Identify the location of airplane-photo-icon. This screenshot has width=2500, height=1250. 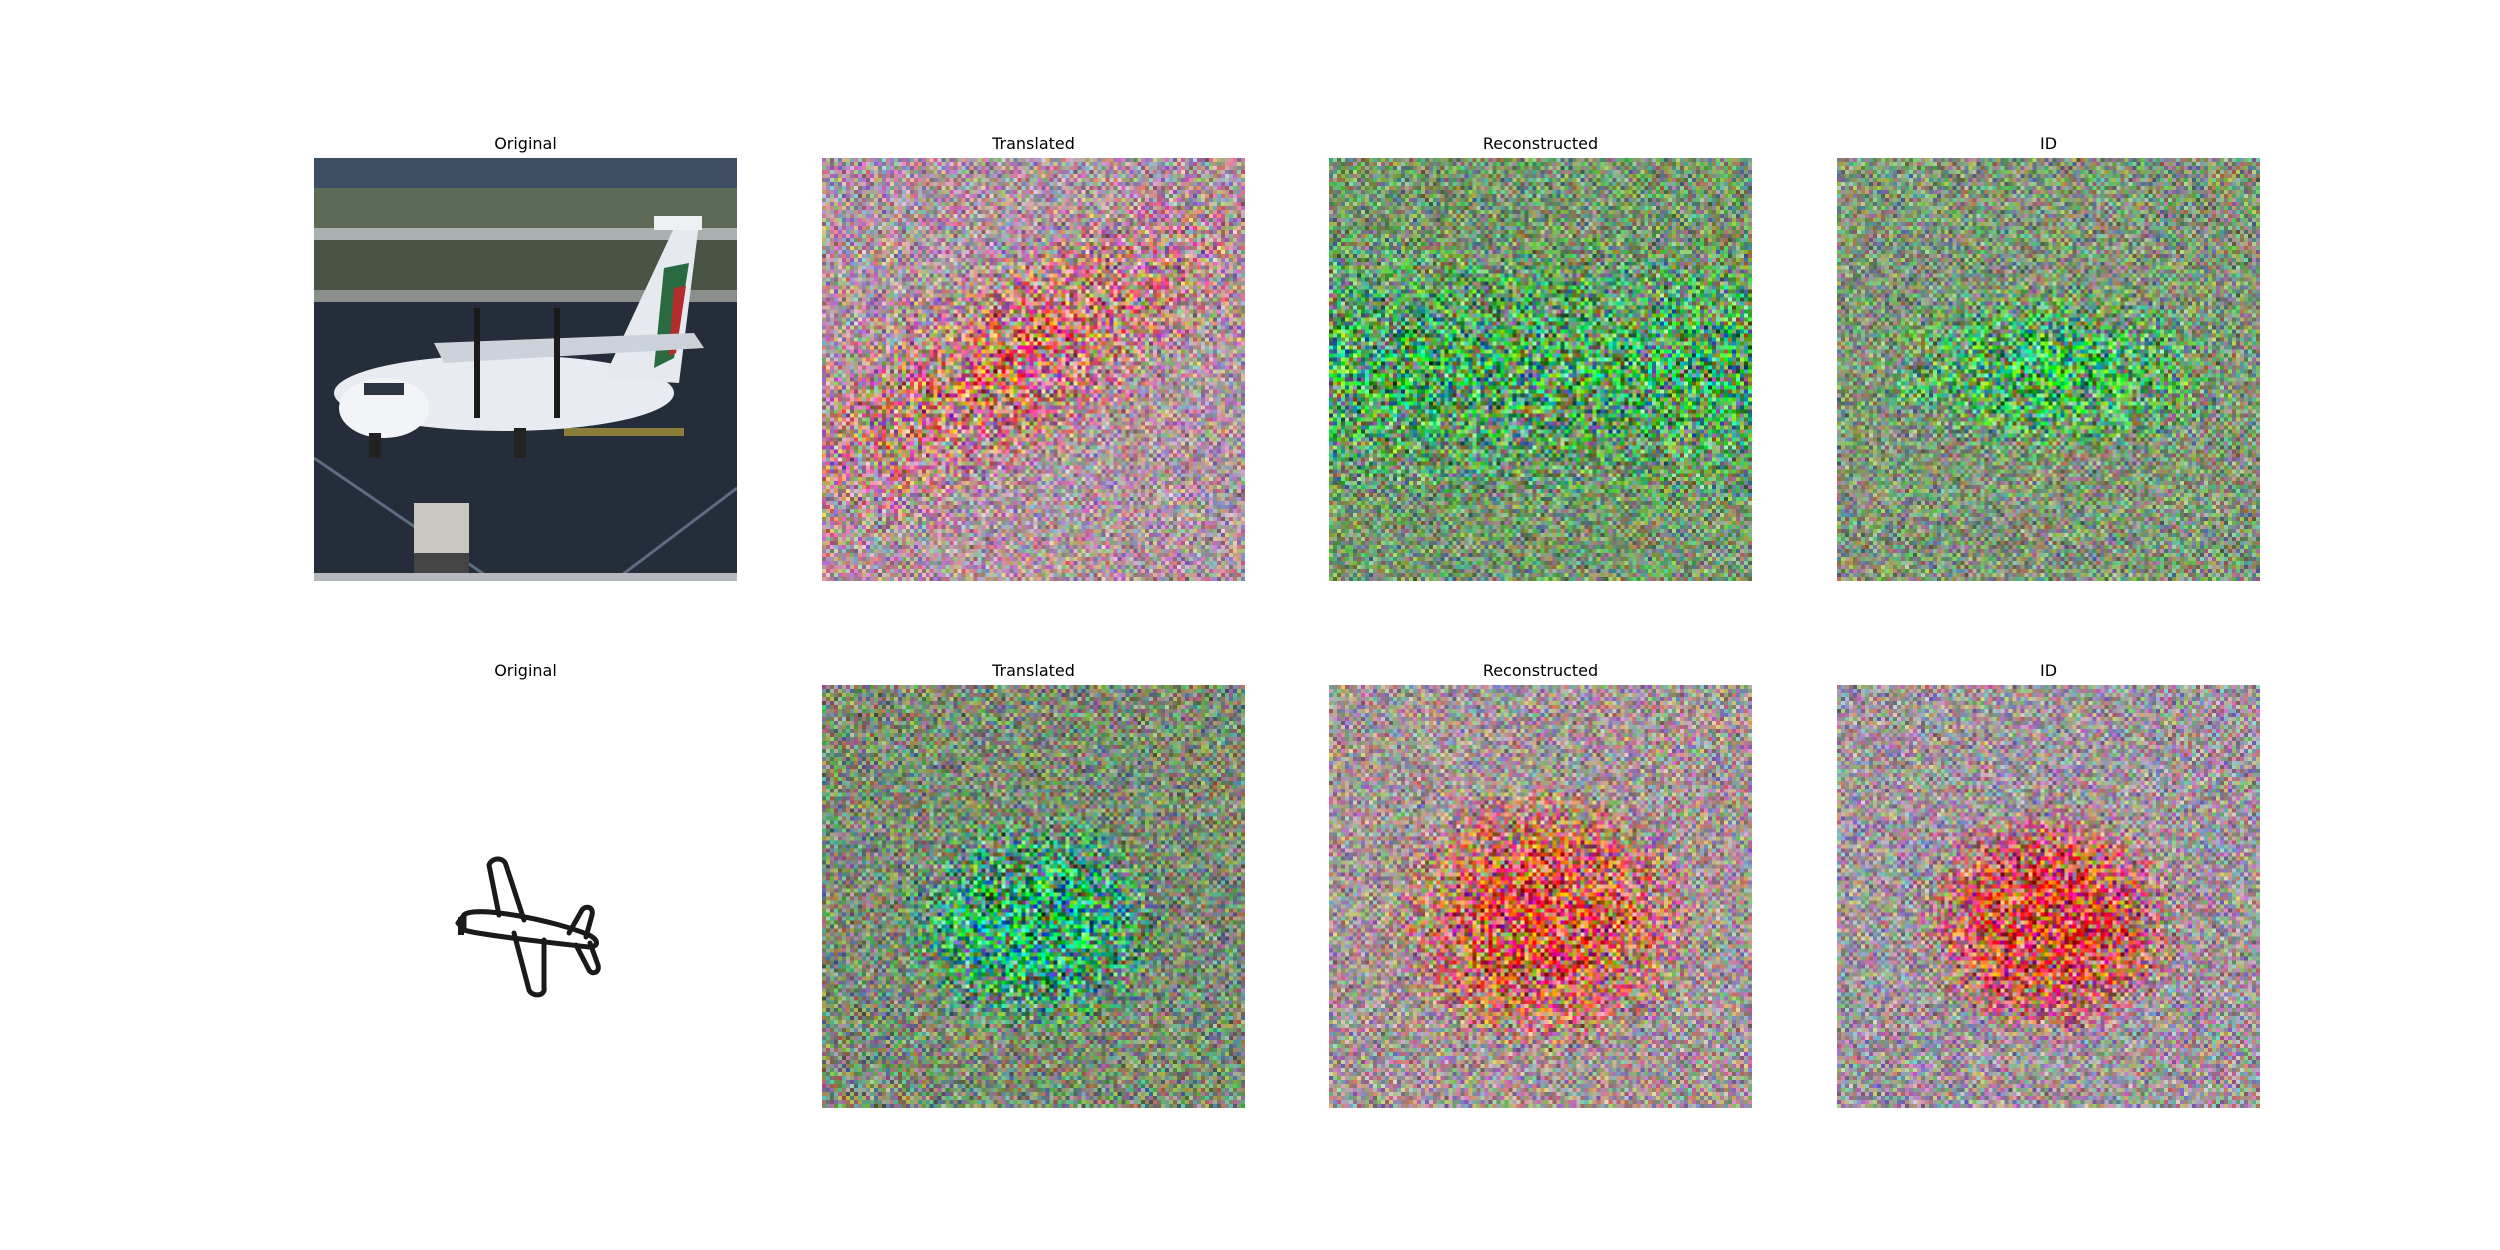
(525, 369).